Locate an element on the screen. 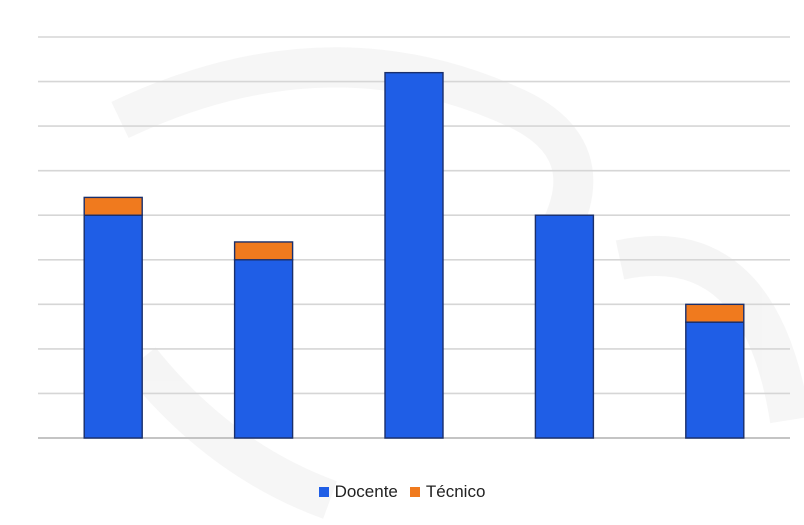  legend-item-docente: Docente is located at coordinates (358, 492).